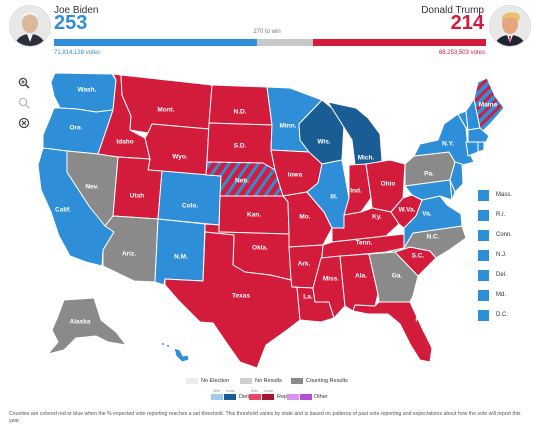 This screenshot has height=431, width=534. What do you see at coordinates (488, 105) in the screenshot?
I see `state-label-me: Maine` at bounding box center [488, 105].